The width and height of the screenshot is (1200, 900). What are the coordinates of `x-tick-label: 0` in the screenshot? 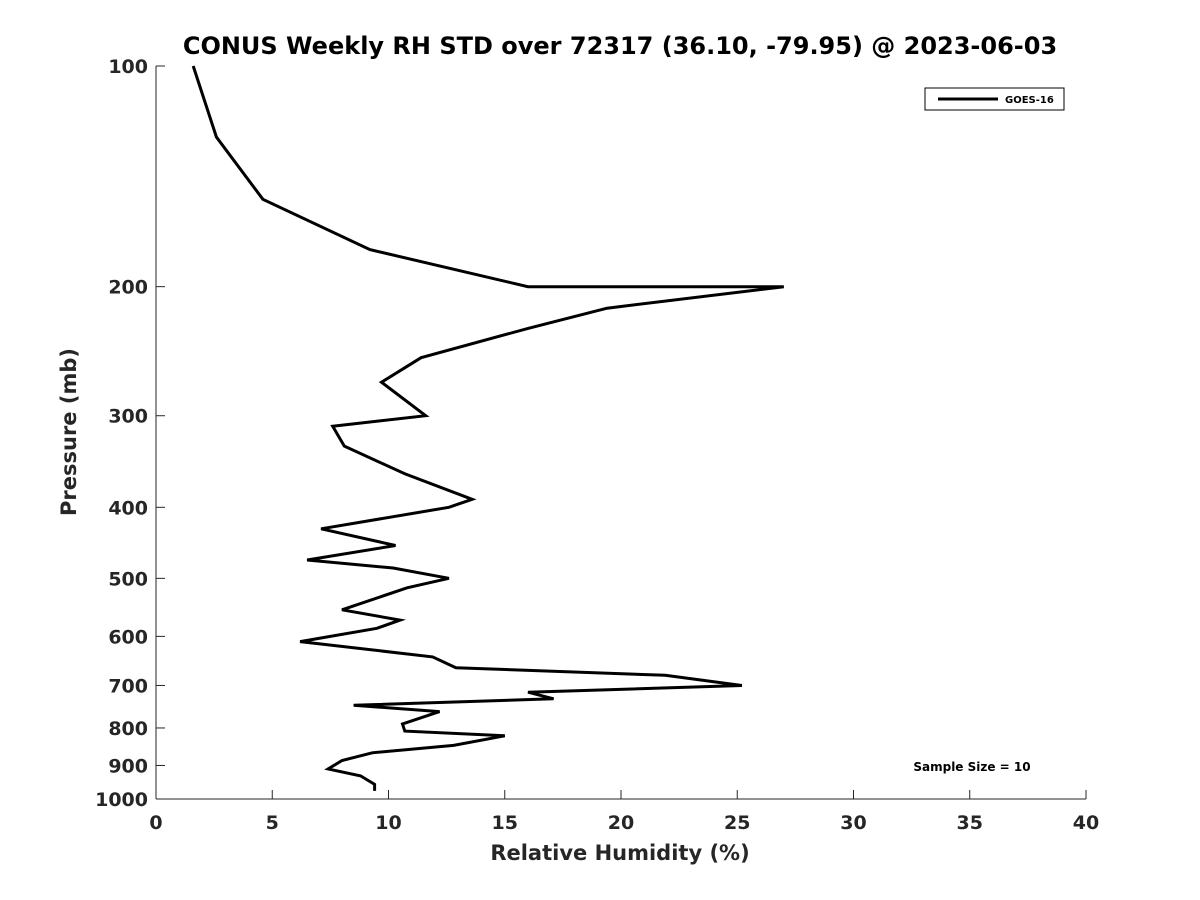 It's located at (155, 823).